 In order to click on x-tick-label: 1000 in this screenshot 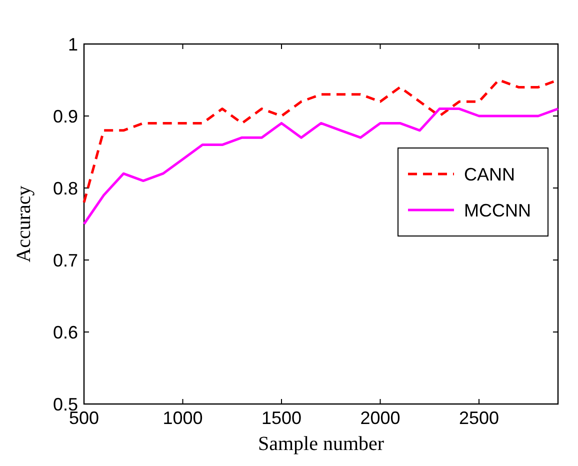, I will do `click(182, 418)`.